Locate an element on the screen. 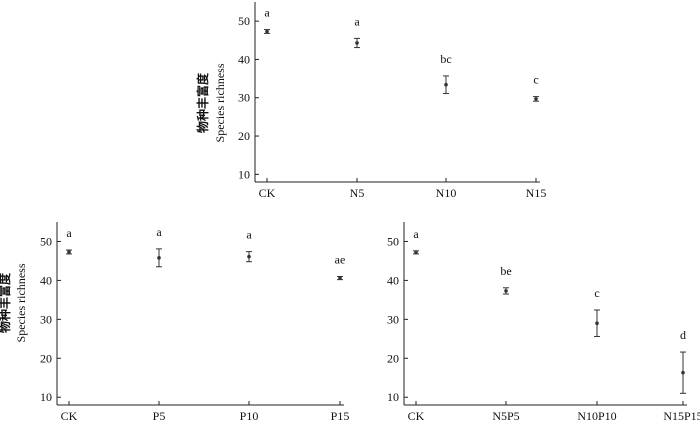  x-tick-label: N15P15 is located at coordinates (681, 416).